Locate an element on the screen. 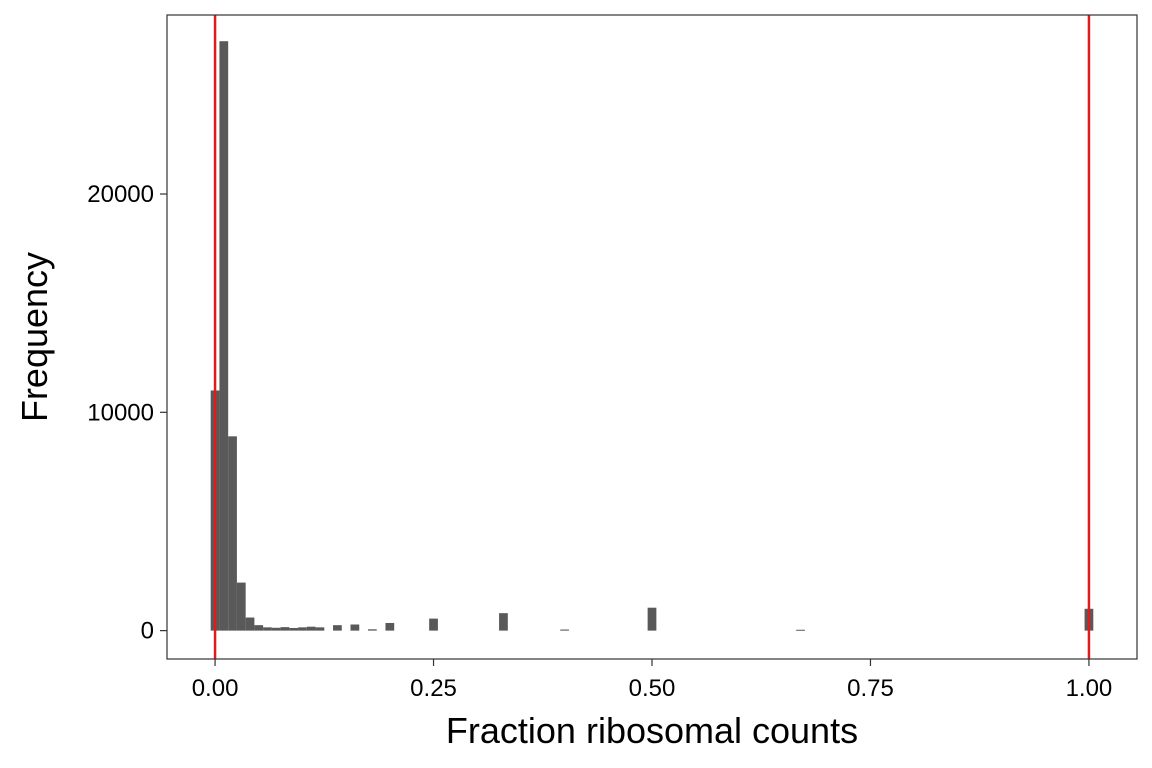 The image size is (1152, 768). x-tick-label: 0.50 is located at coordinates (652, 688).